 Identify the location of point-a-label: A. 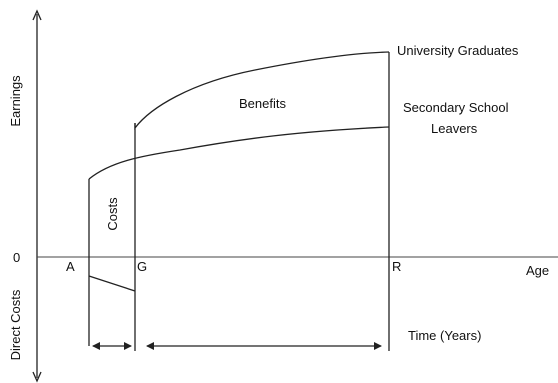
(70, 266).